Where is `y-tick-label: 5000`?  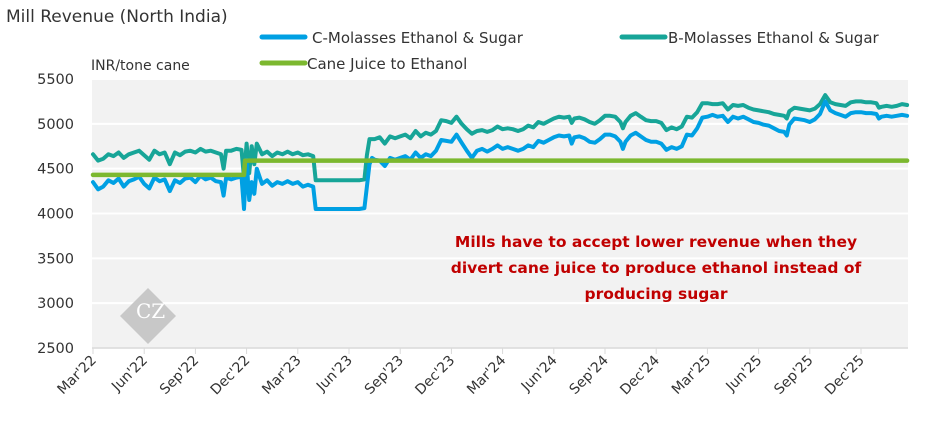 y-tick-label: 5000 is located at coordinates (55, 125).